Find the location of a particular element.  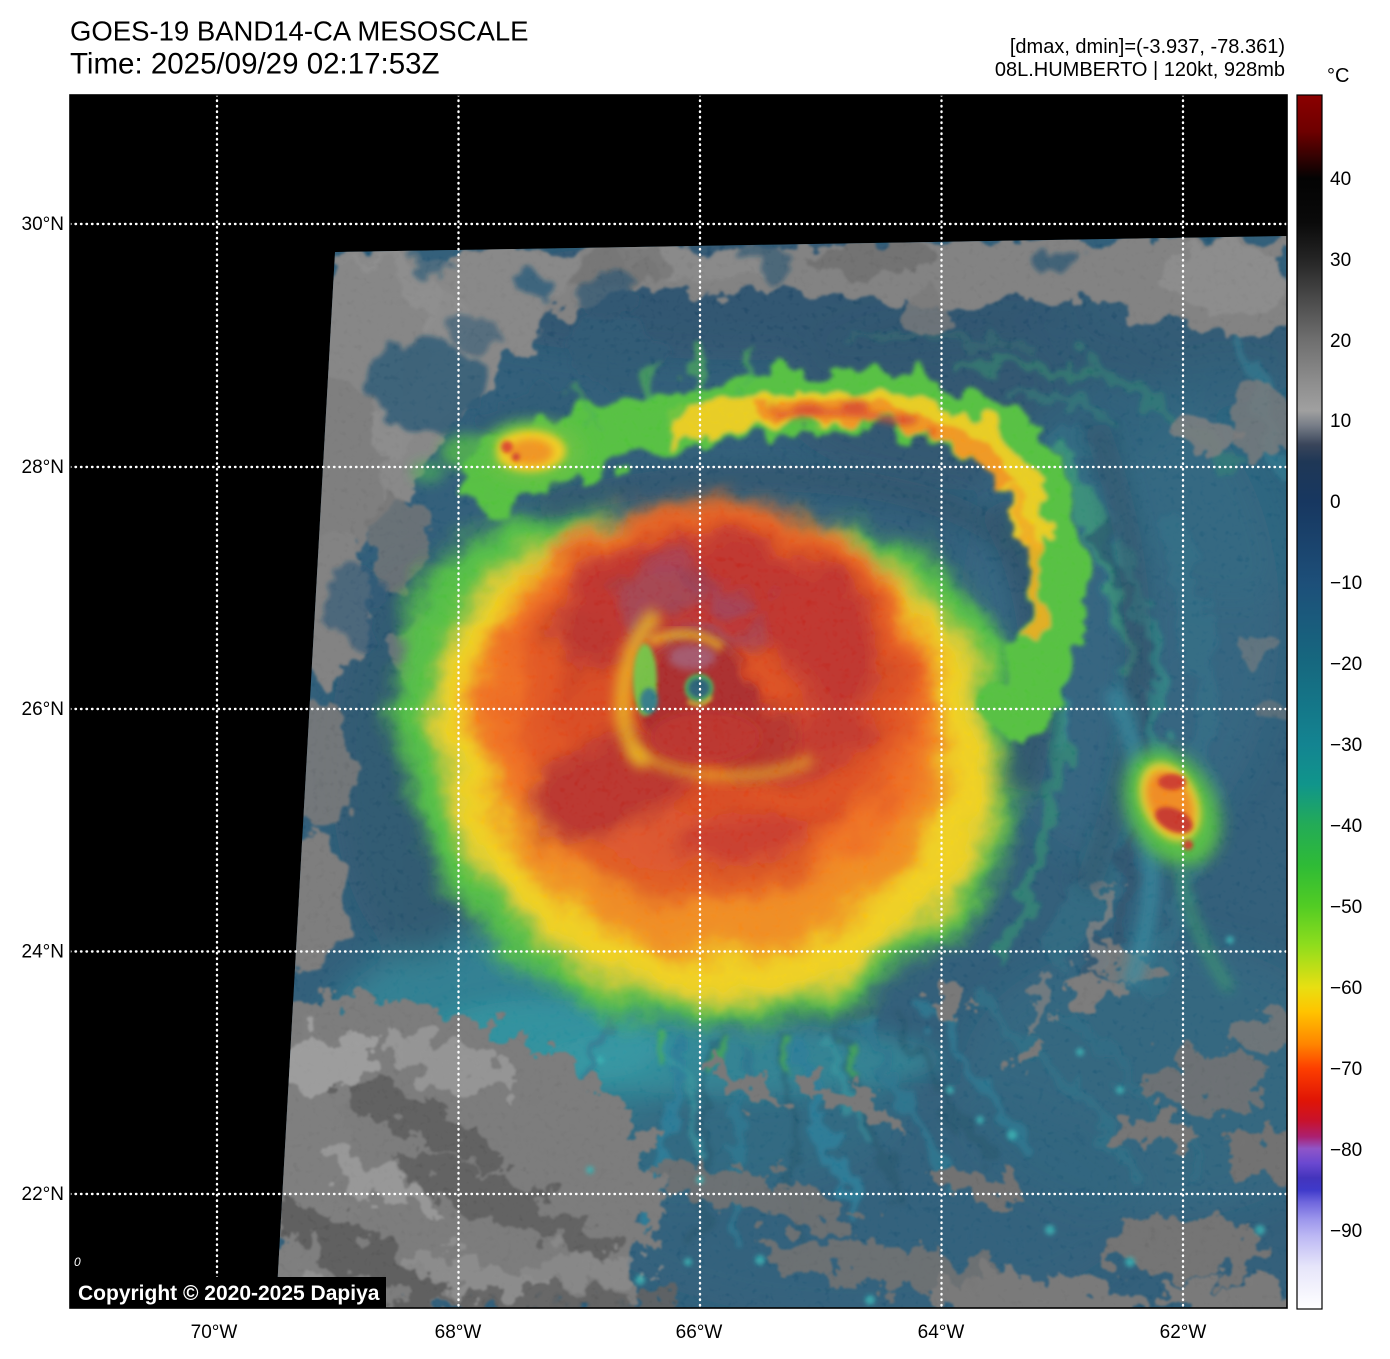

svg-text: 28°N is located at coordinates (43, 467).